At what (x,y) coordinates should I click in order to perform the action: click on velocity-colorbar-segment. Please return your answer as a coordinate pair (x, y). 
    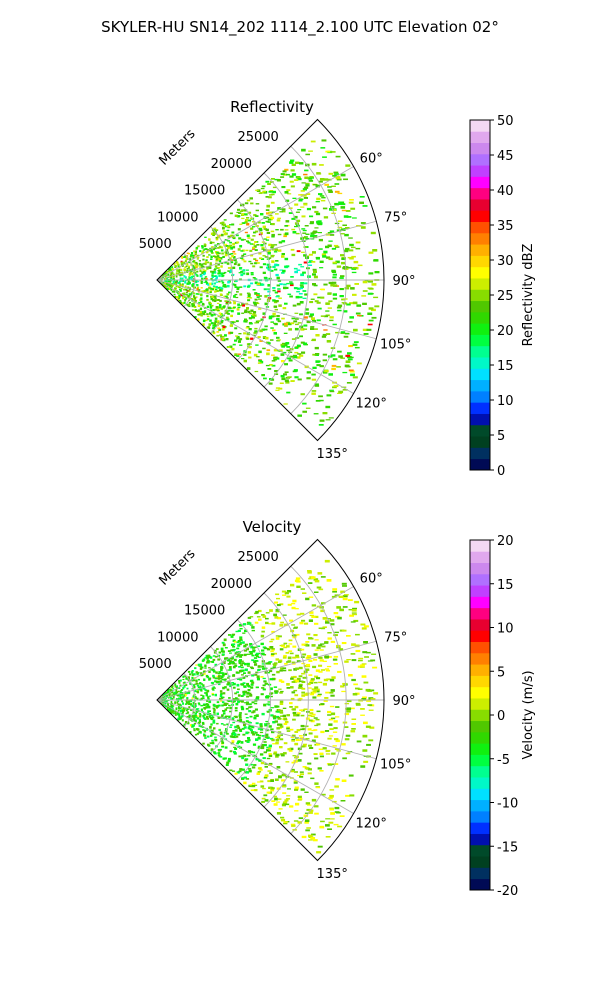
    Looking at the image, I should click on (480, 749).